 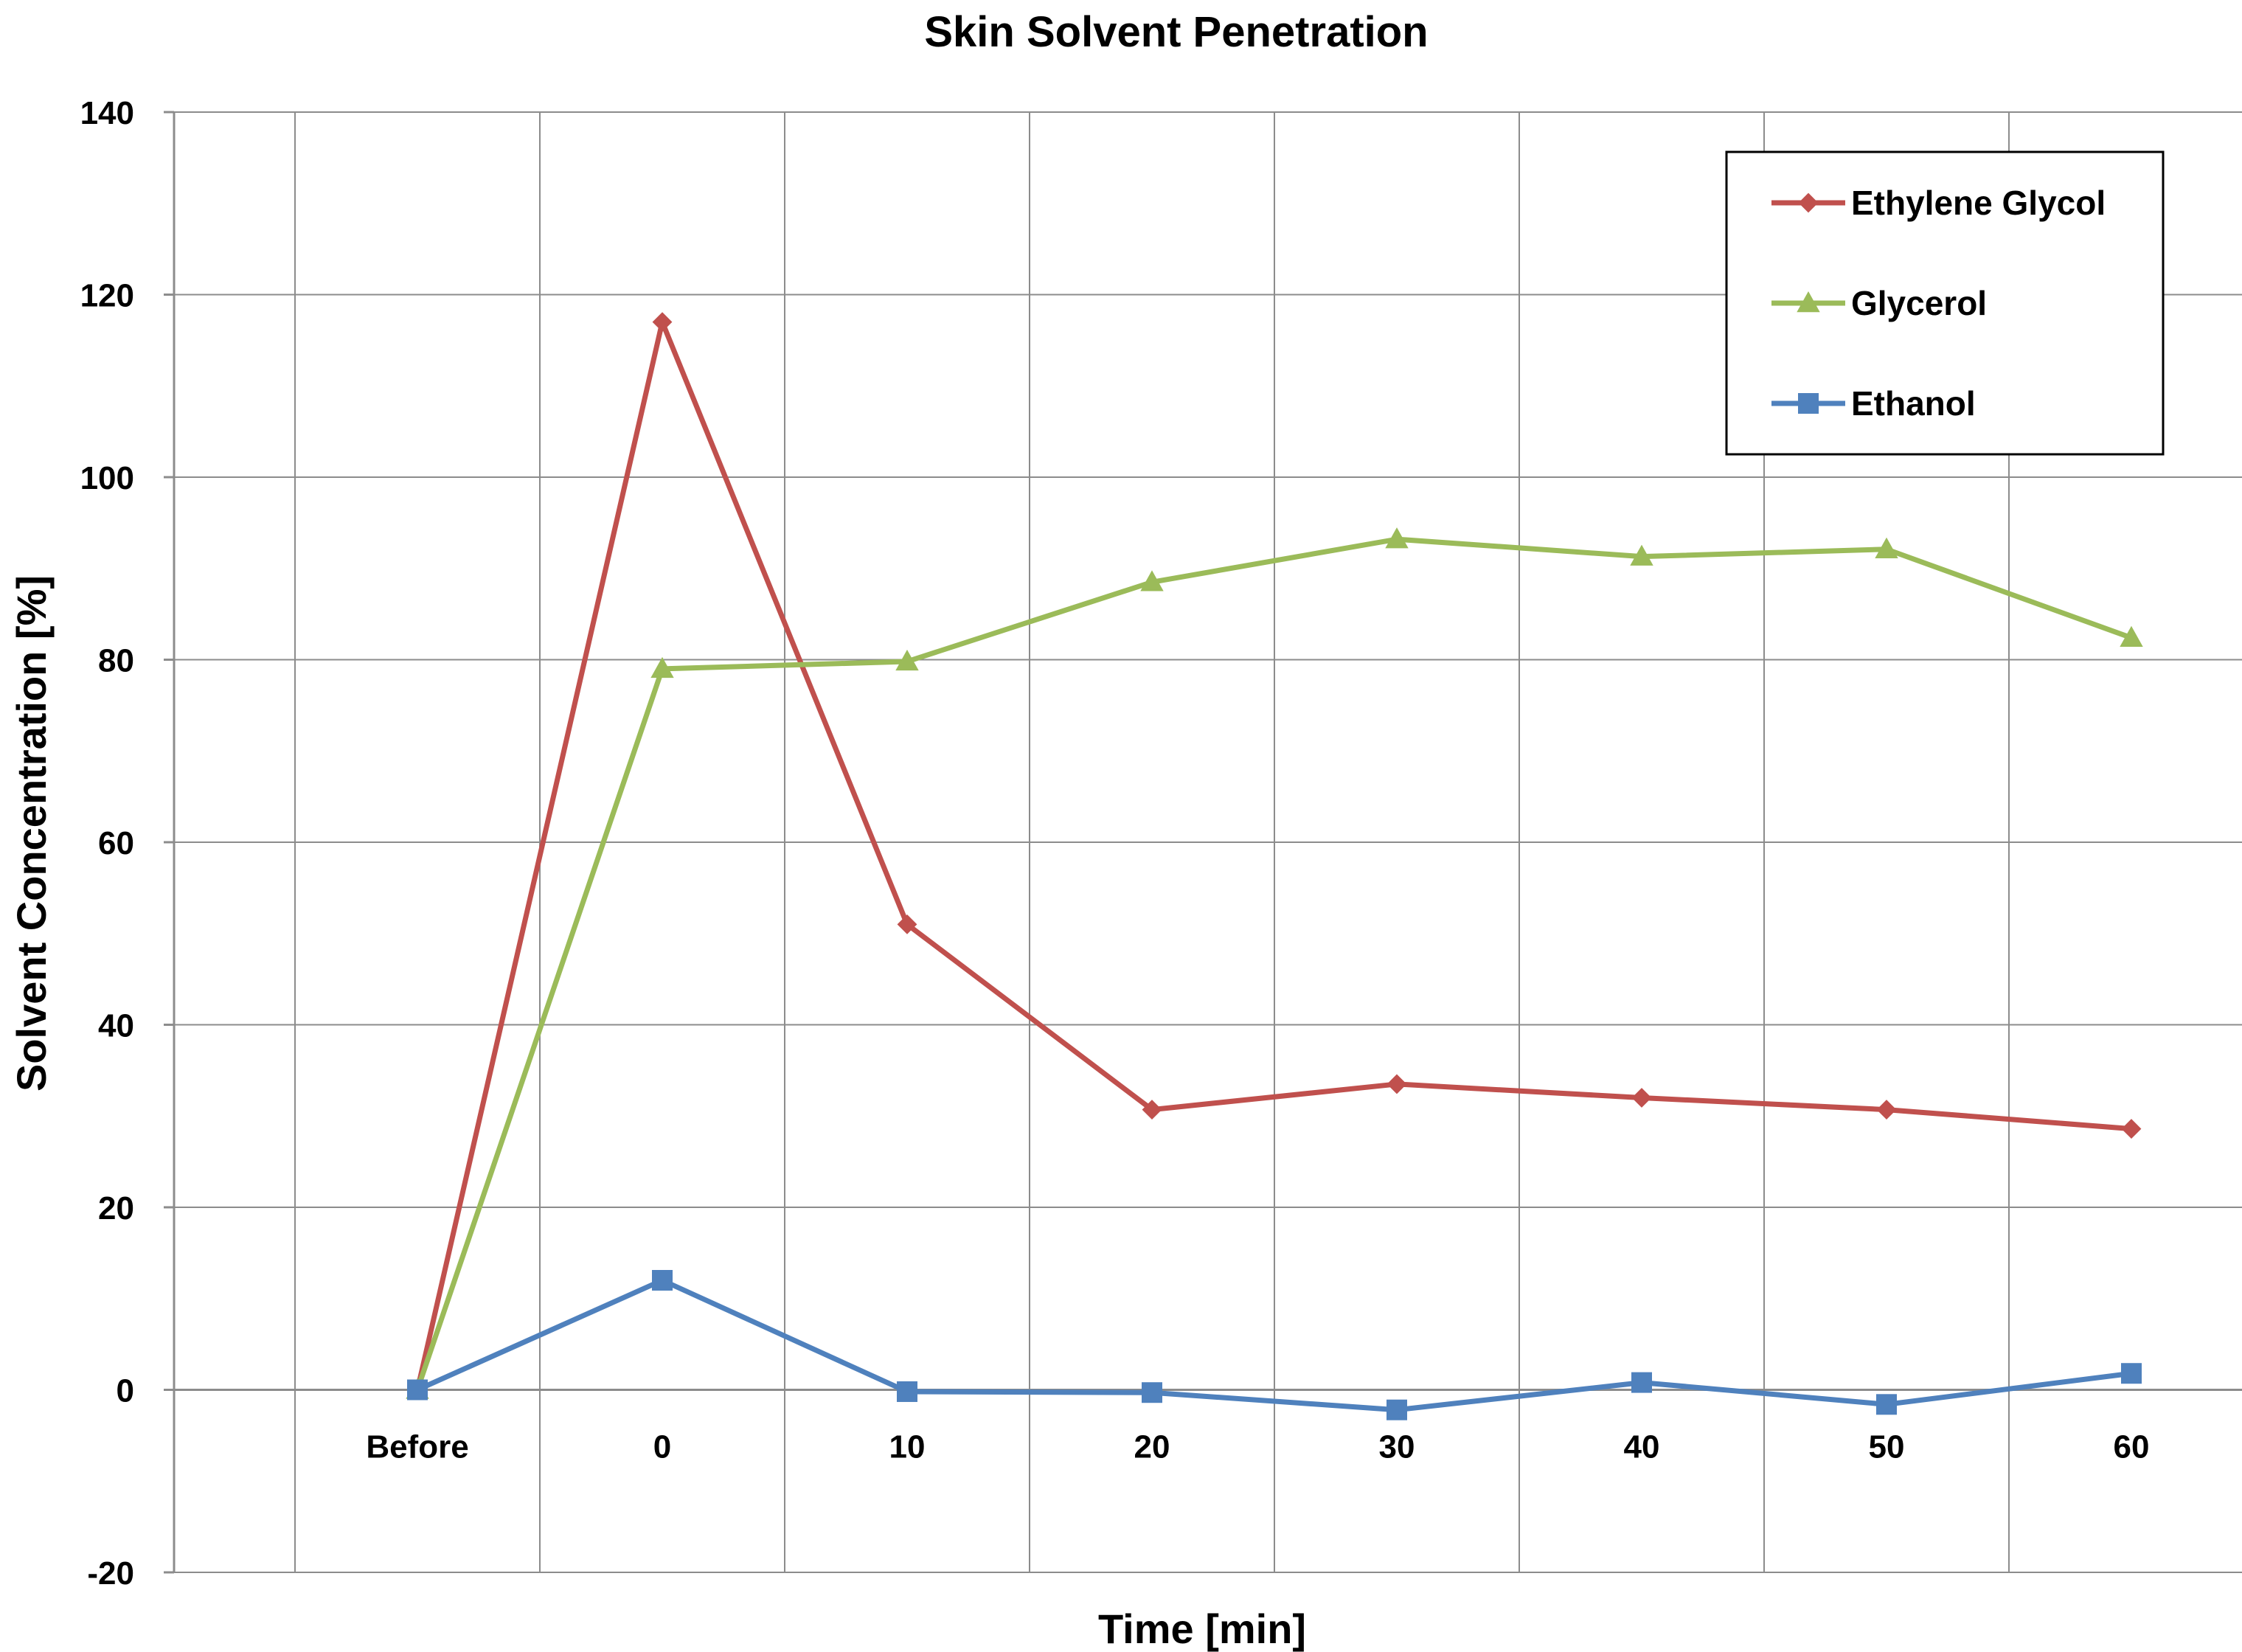 I want to click on legend-label: Glycerol, so click(x=1919, y=303).